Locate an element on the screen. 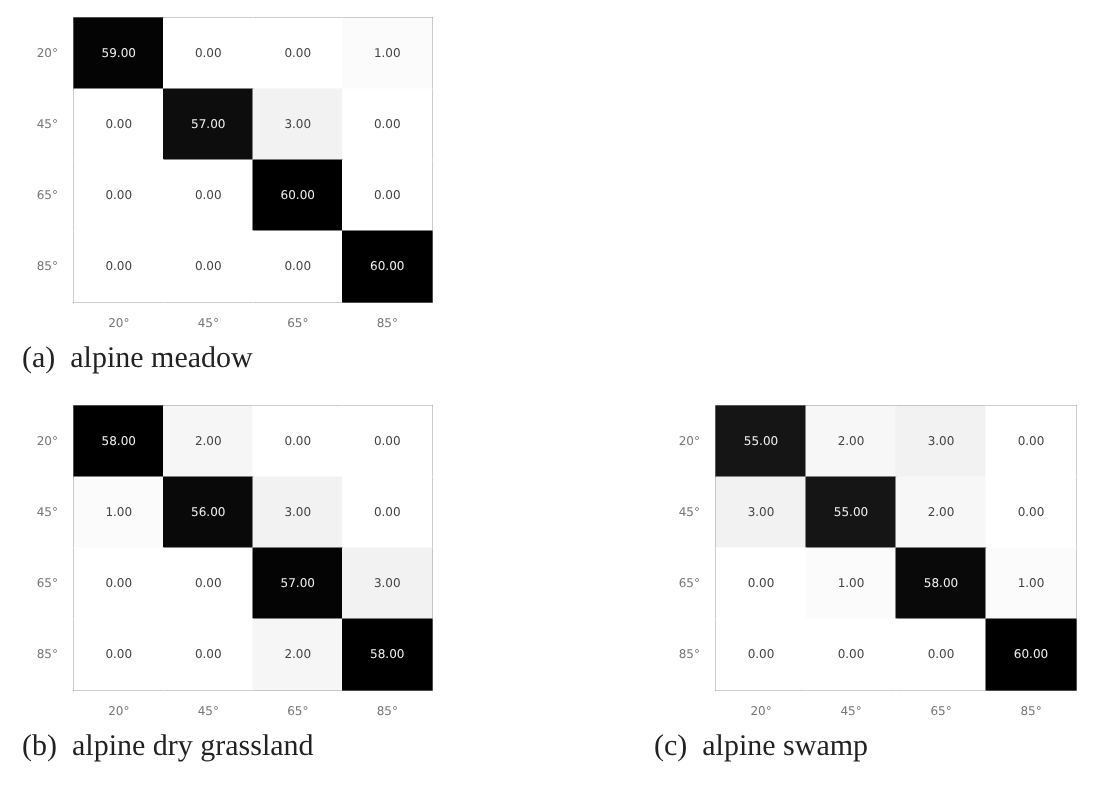 The image size is (1100, 786). text: (c) alpine swamp is located at coordinates (761, 747).